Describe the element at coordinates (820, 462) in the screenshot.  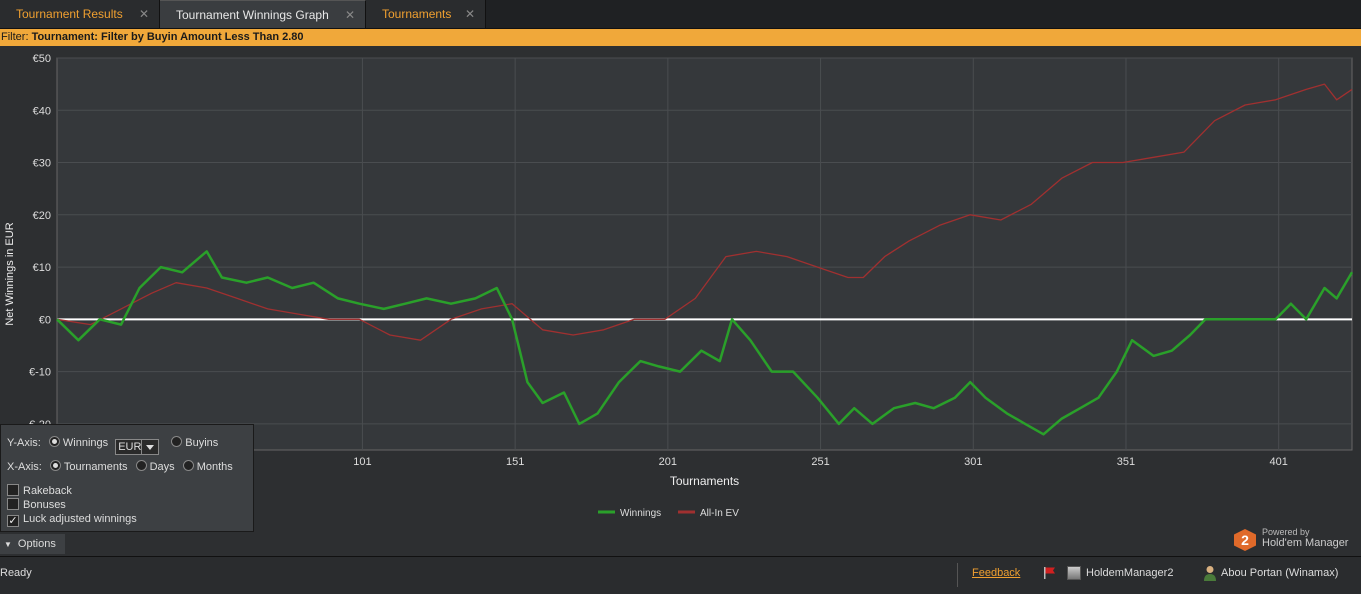
I see `x-tick-label: 251` at that location.